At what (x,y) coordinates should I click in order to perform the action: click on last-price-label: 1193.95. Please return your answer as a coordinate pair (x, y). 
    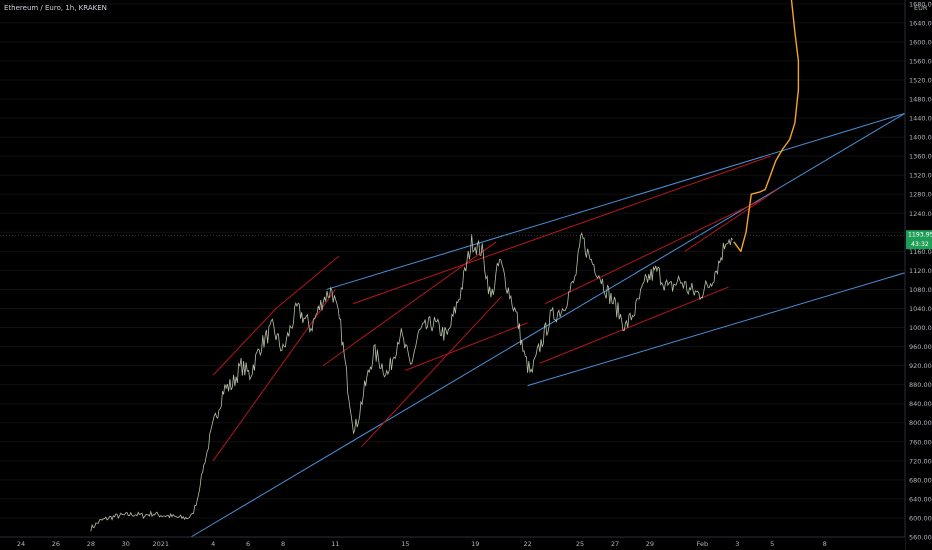
    Looking at the image, I should click on (920, 235).